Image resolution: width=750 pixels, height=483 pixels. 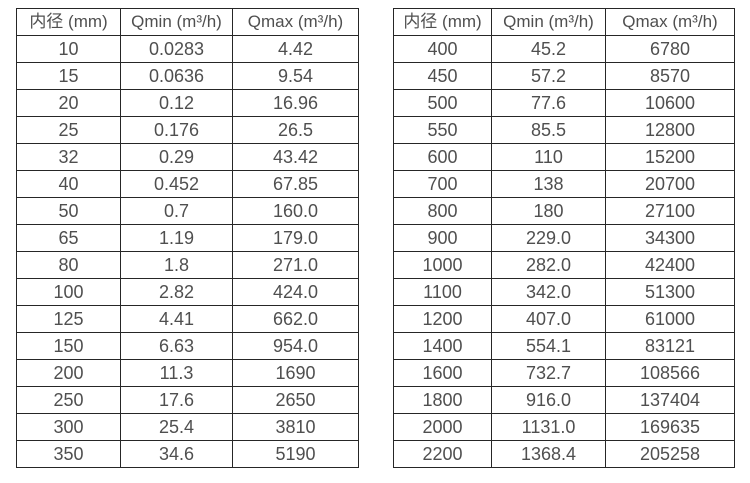 What do you see at coordinates (442, 265) in the screenshot?
I see `cell: 1000` at bounding box center [442, 265].